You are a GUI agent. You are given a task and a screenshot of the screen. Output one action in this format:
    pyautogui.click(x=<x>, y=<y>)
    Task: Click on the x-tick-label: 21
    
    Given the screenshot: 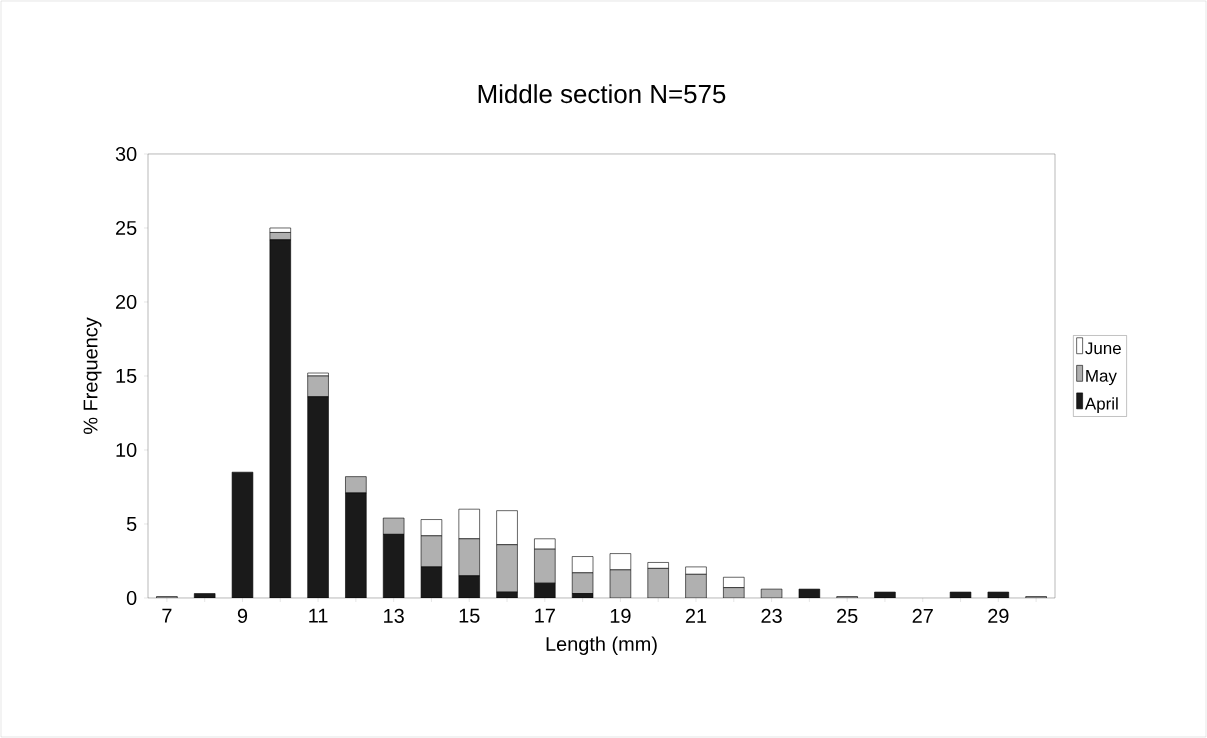 What is the action you would take?
    pyautogui.click(x=696, y=615)
    